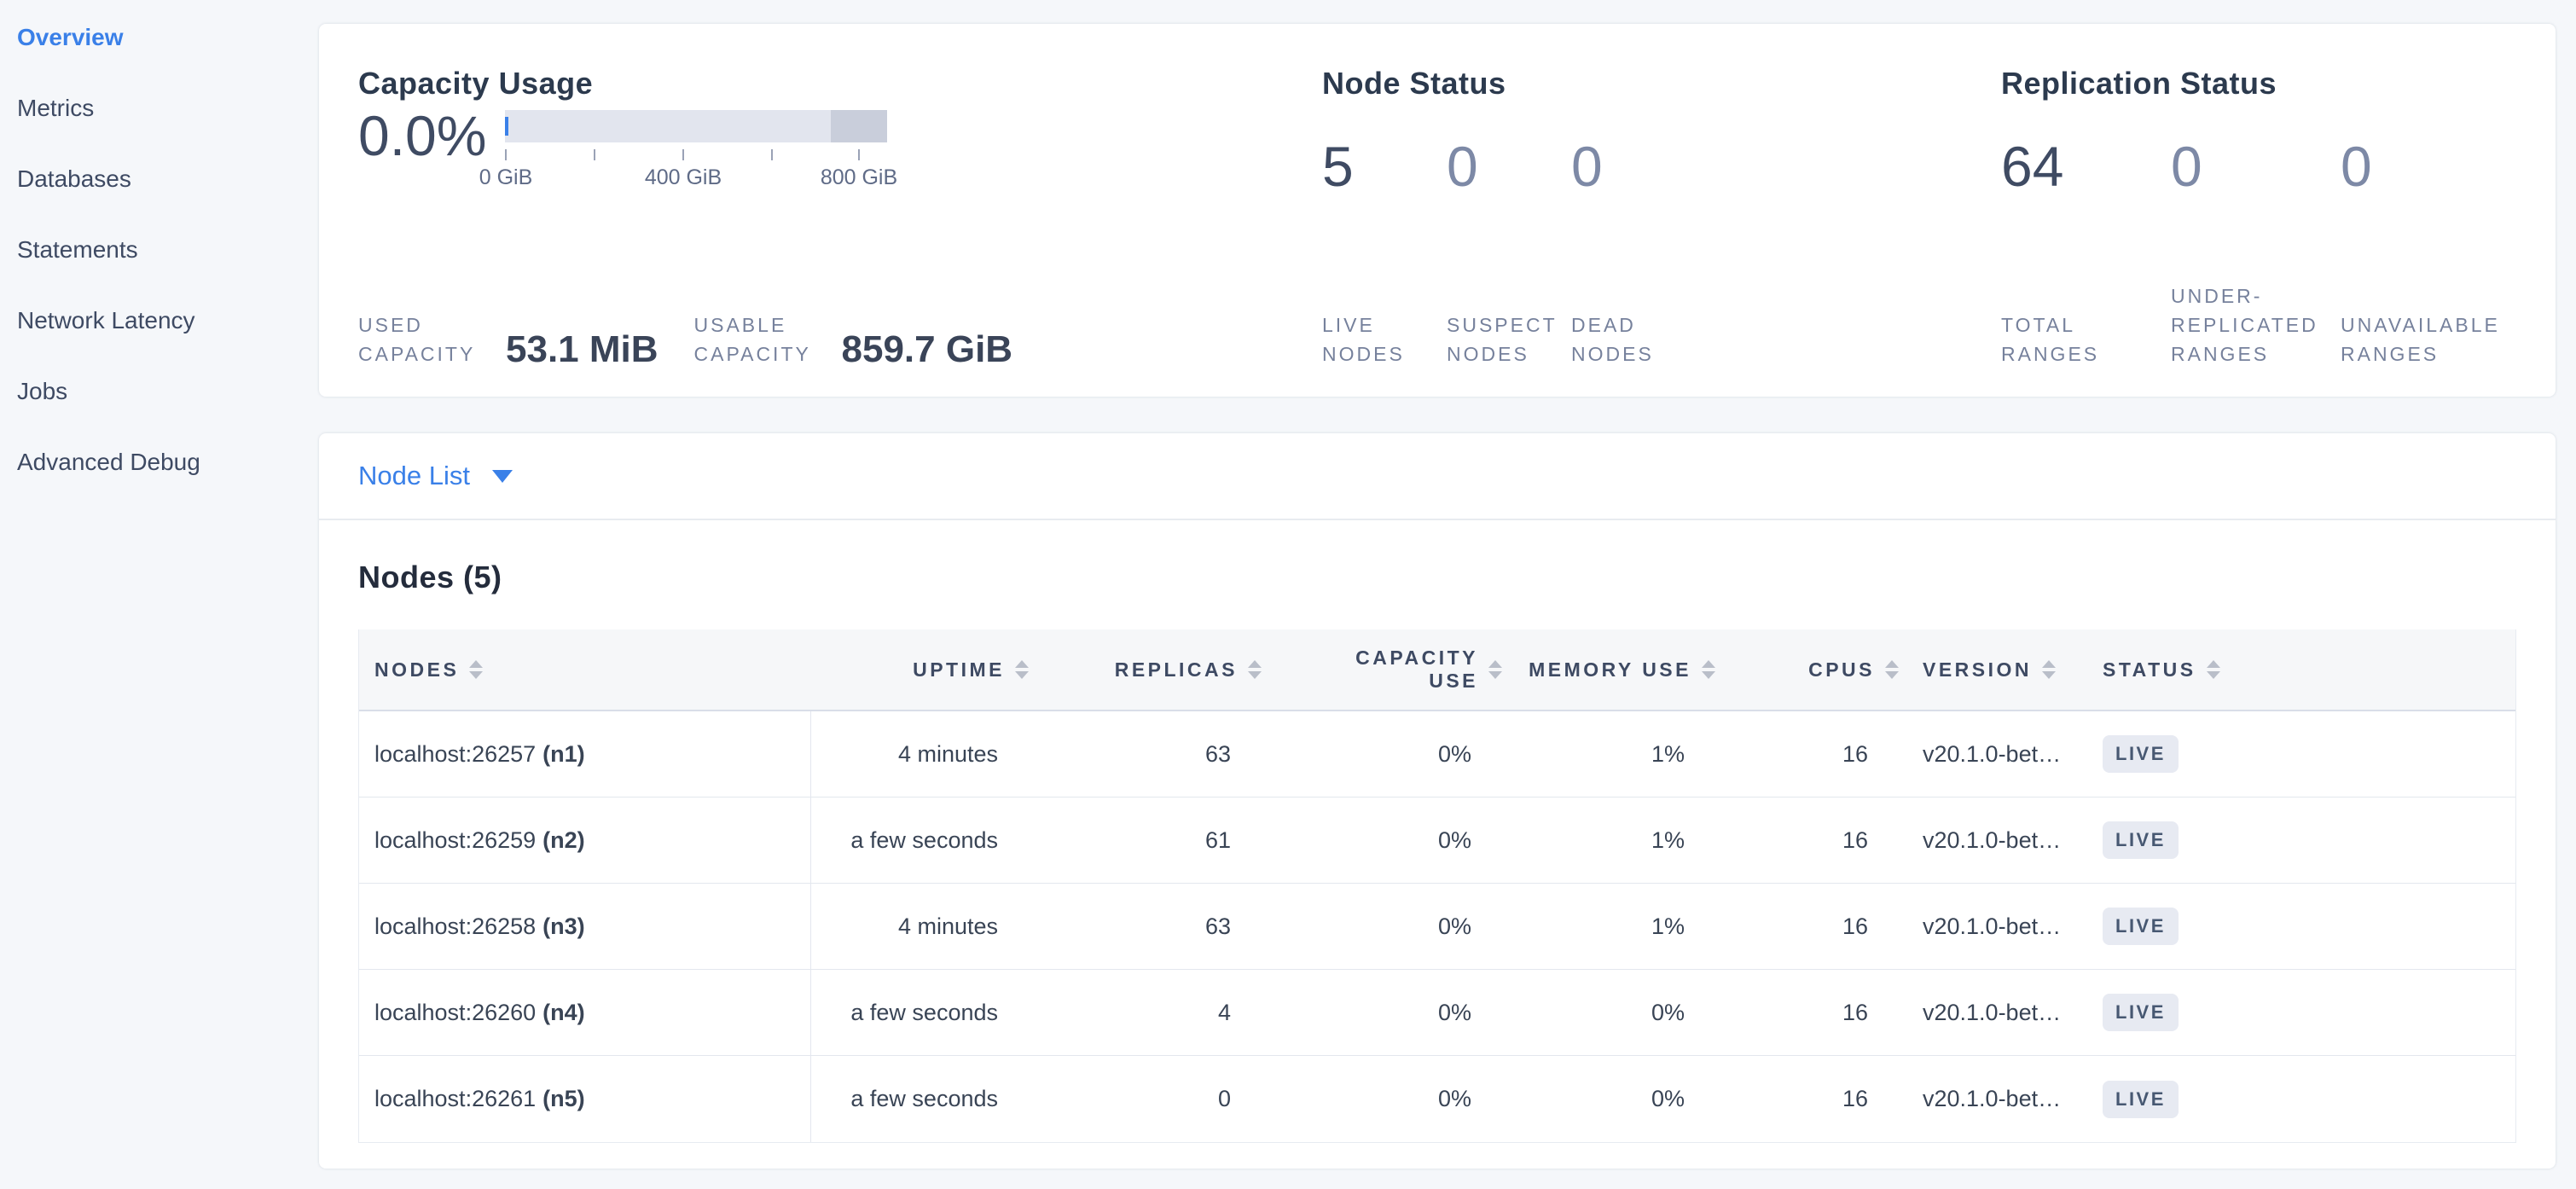  What do you see at coordinates (1502, 250) in the screenshot?
I see `suspect-nodes-stat: 0 Suspect Nodes` at bounding box center [1502, 250].